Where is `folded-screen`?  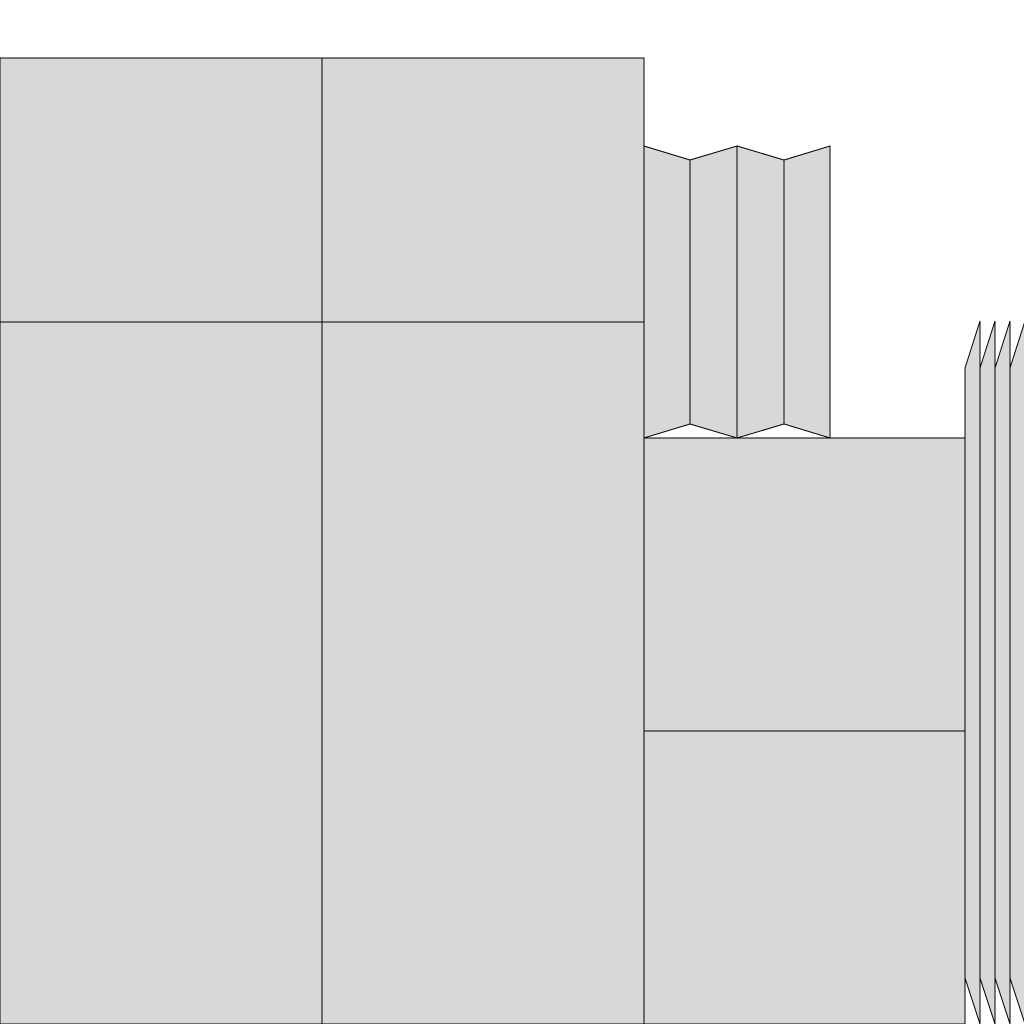
folded-screen is located at coordinates (737, 292).